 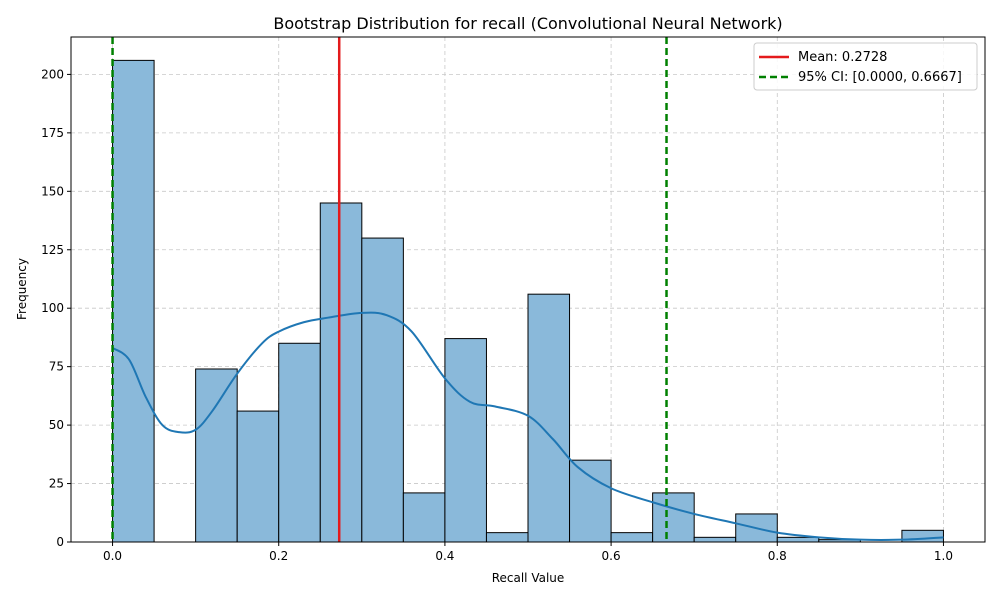 What do you see at coordinates (52, 191) in the screenshot?
I see `y-tick-label: 150` at bounding box center [52, 191].